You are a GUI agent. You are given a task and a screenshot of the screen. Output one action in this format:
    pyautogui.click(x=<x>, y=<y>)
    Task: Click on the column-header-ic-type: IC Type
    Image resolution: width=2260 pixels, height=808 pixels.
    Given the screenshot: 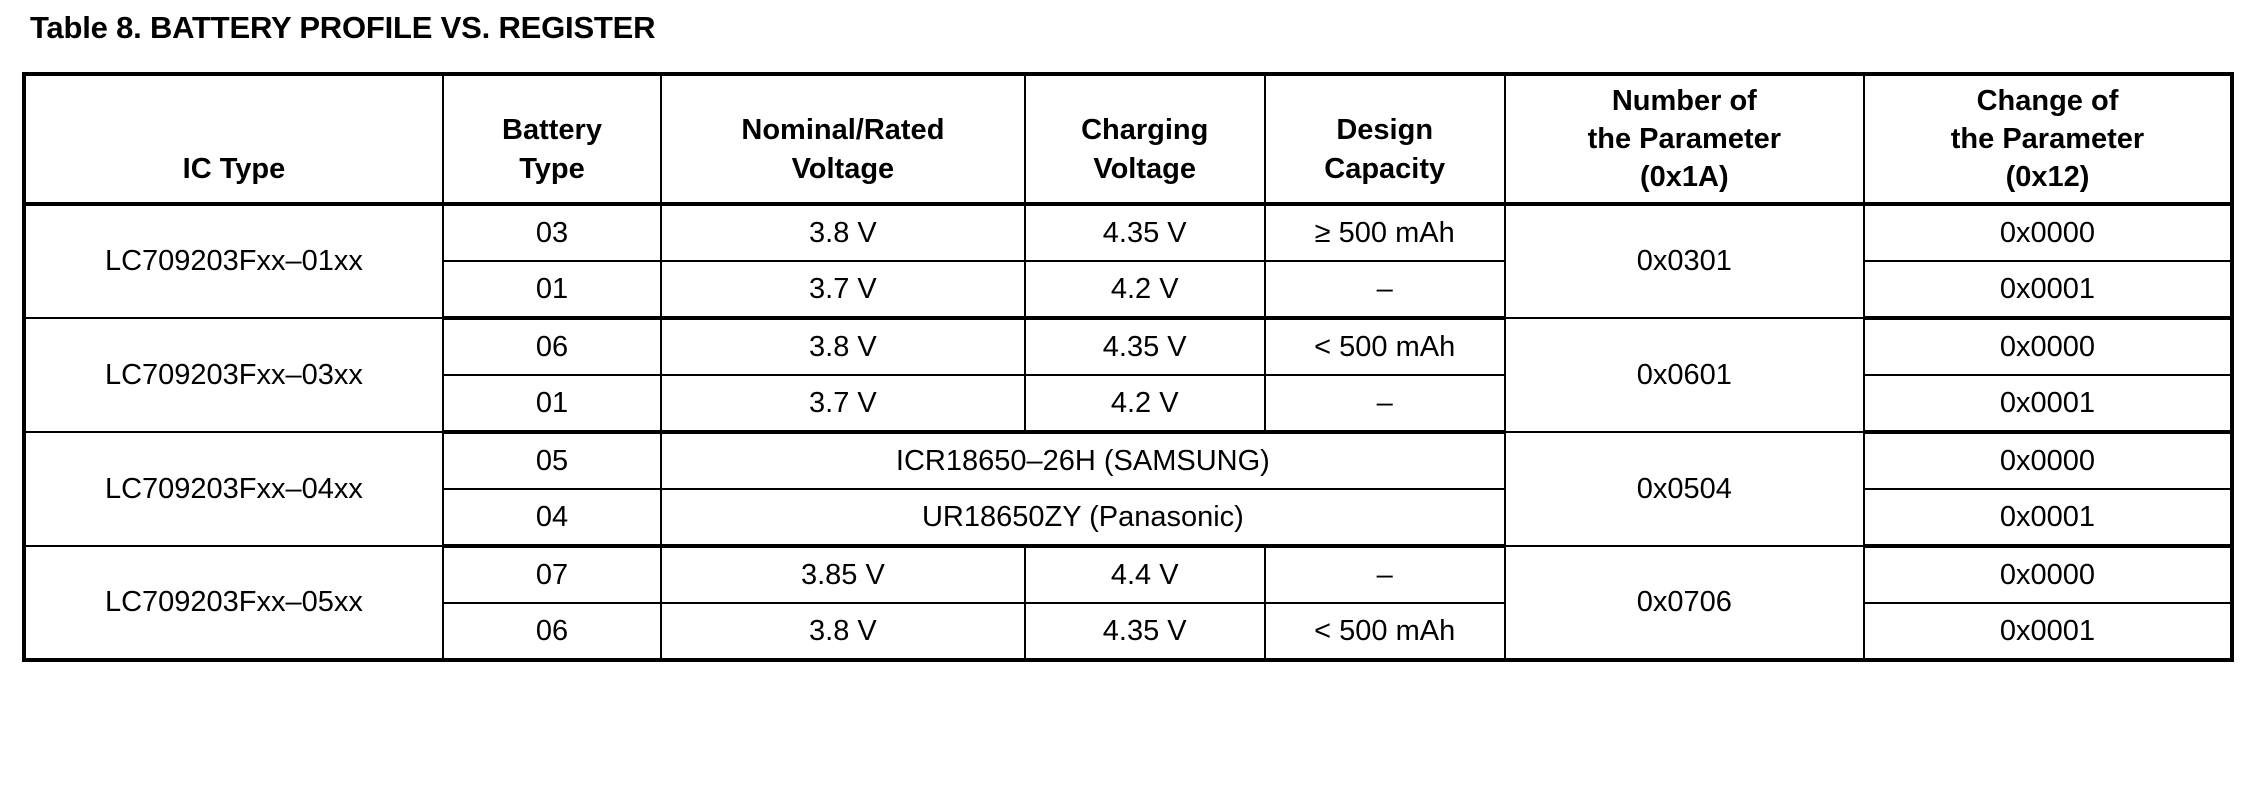 What is the action you would take?
    pyautogui.click(x=233, y=139)
    